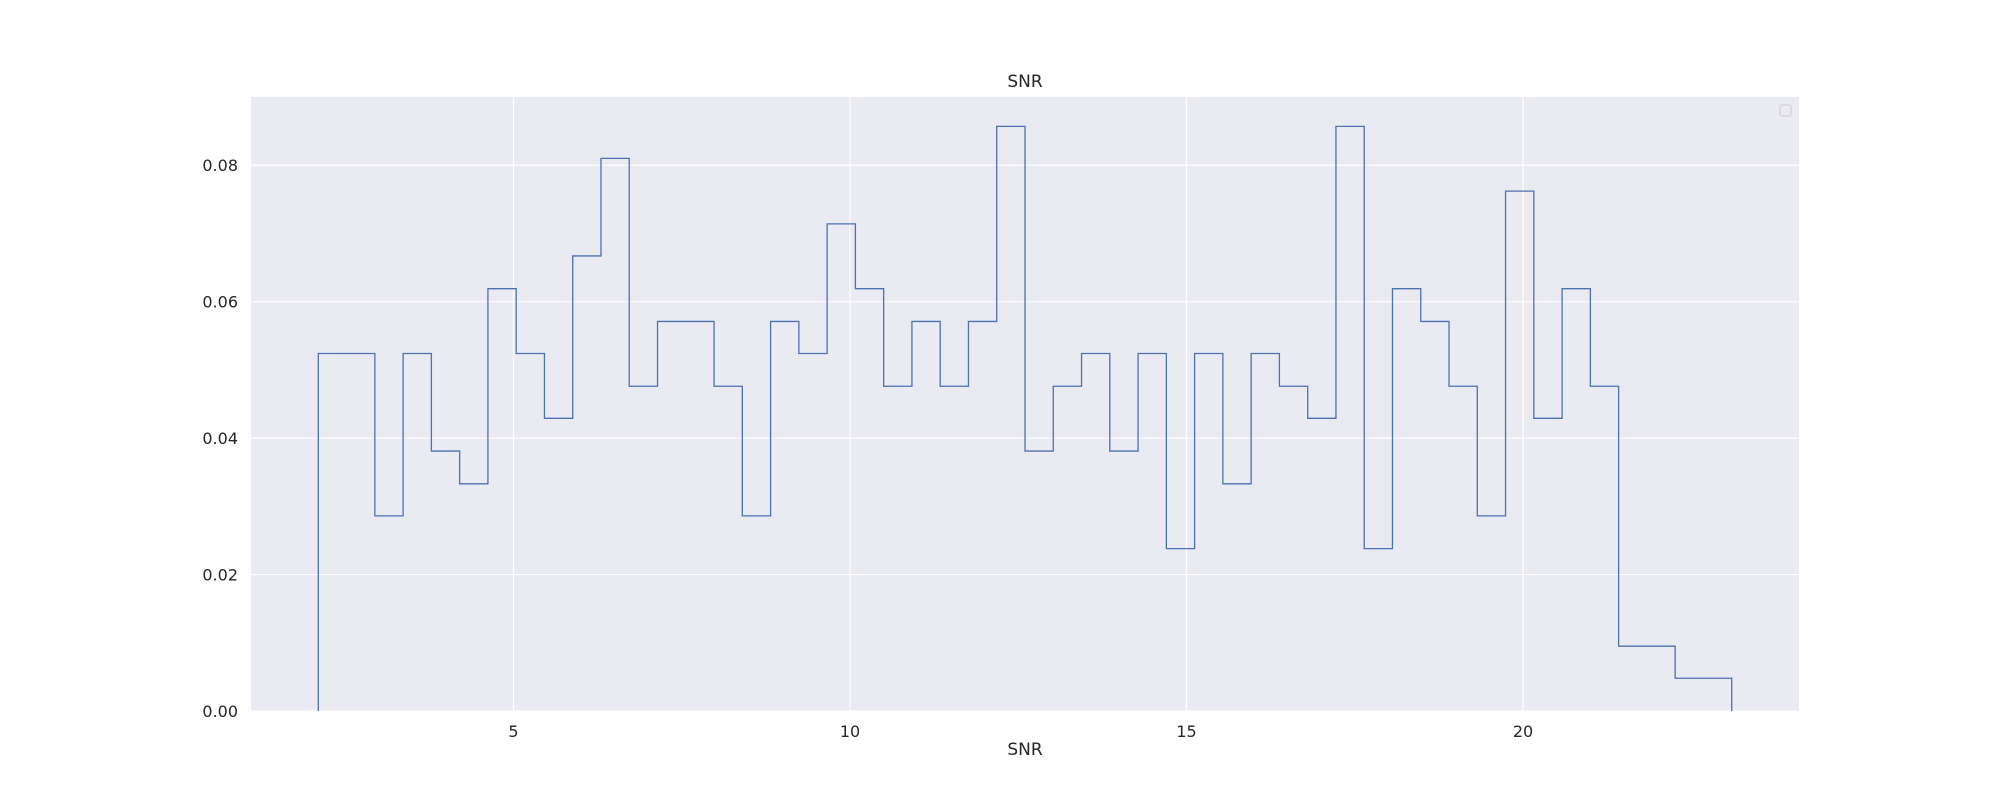 This screenshot has width=2000, height=800. I want to click on x-tick-label: 5, so click(513, 731).